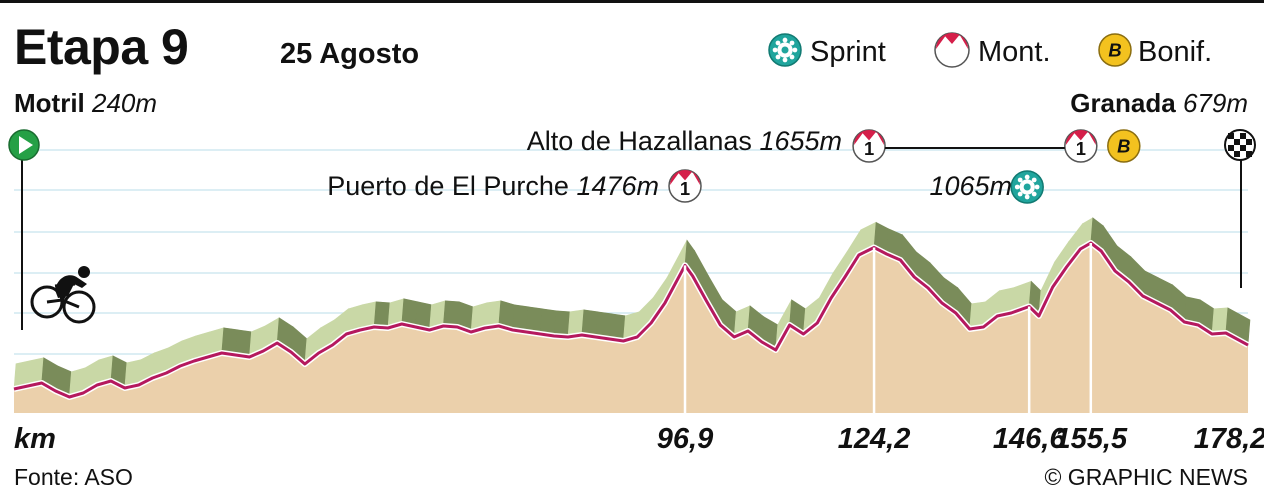 The height and width of the screenshot is (501, 1264). What do you see at coordinates (1215, 103) in the screenshot?
I see `finish-altitude: 679m` at bounding box center [1215, 103].